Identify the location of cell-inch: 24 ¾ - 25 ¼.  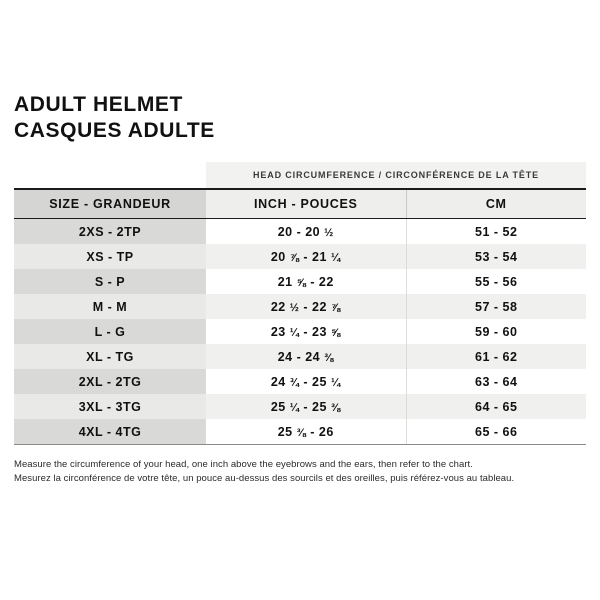
(306, 381).